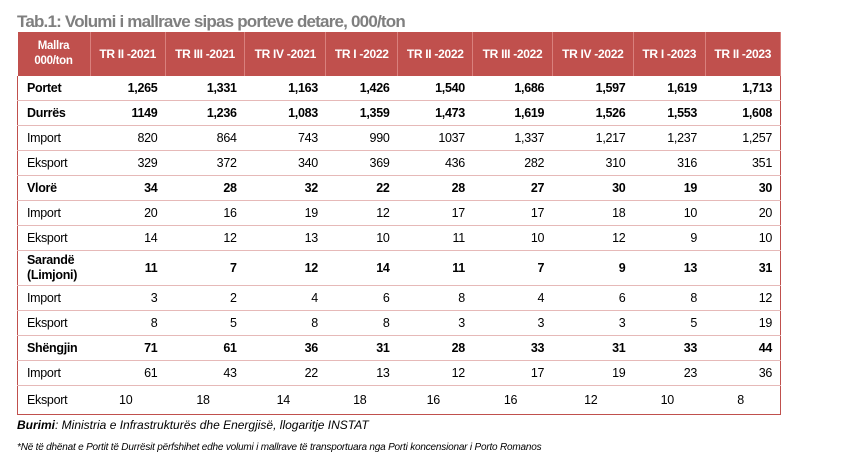 This screenshot has width=845, height=475. What do you see at coordinates (205, 163) in the screenshot?
I see `cell-value: 372` at bounding box center [205, 163].